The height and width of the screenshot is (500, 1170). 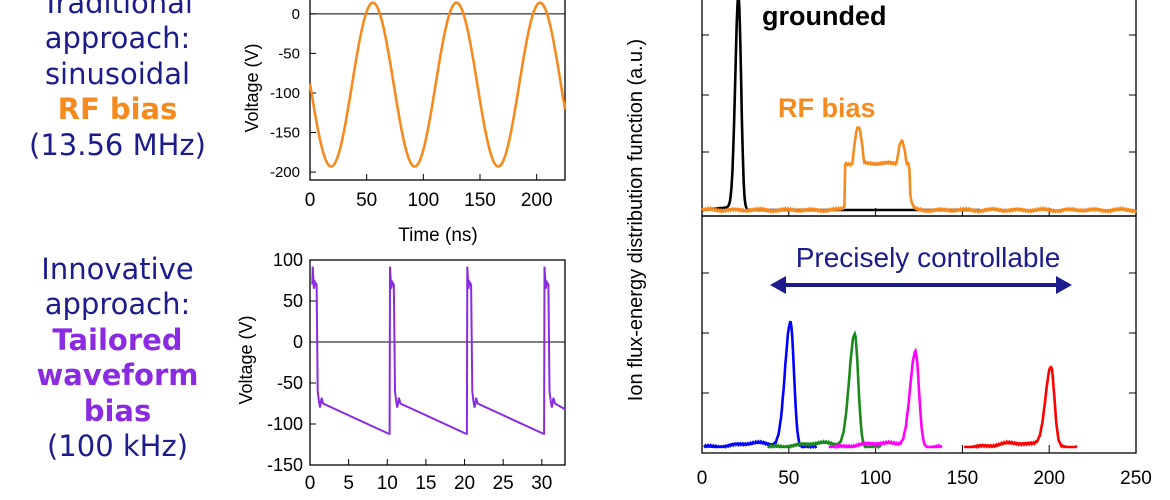 I want to click on rf-xtick-label: 200, so click(x=537, y=200).